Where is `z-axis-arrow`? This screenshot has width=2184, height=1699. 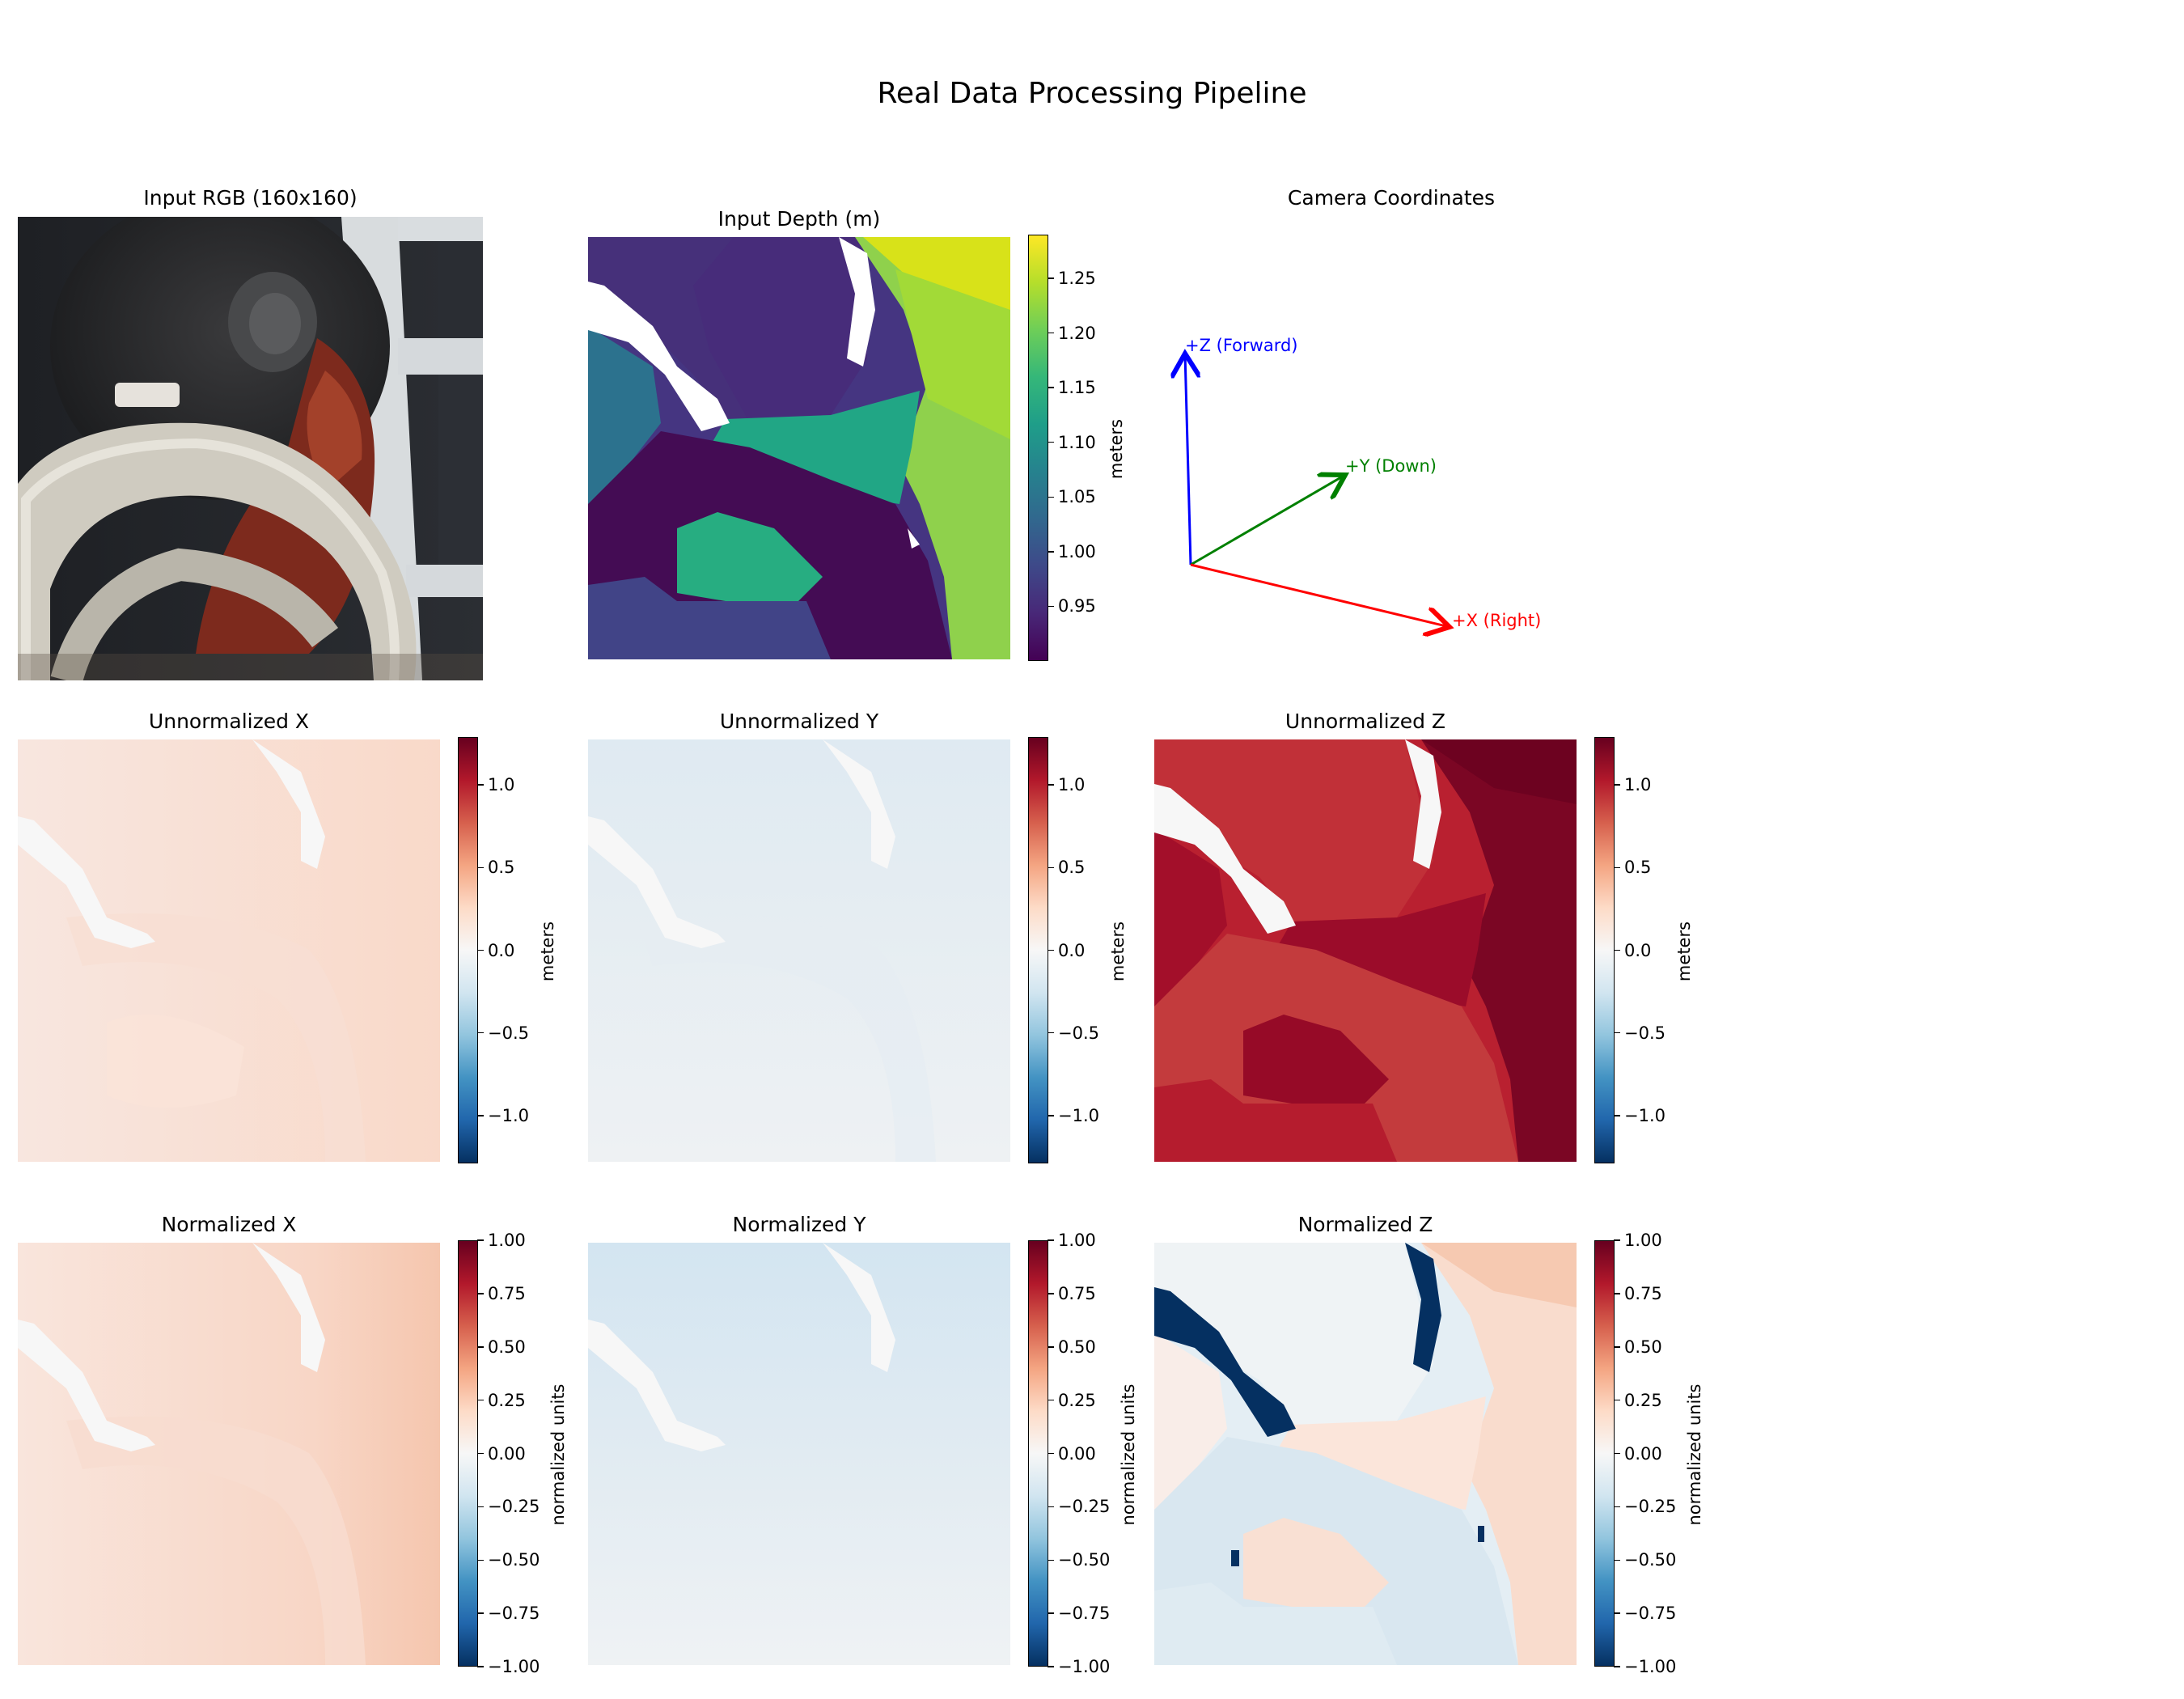
z-axis-arrow is located at coordinates (1188, 460).